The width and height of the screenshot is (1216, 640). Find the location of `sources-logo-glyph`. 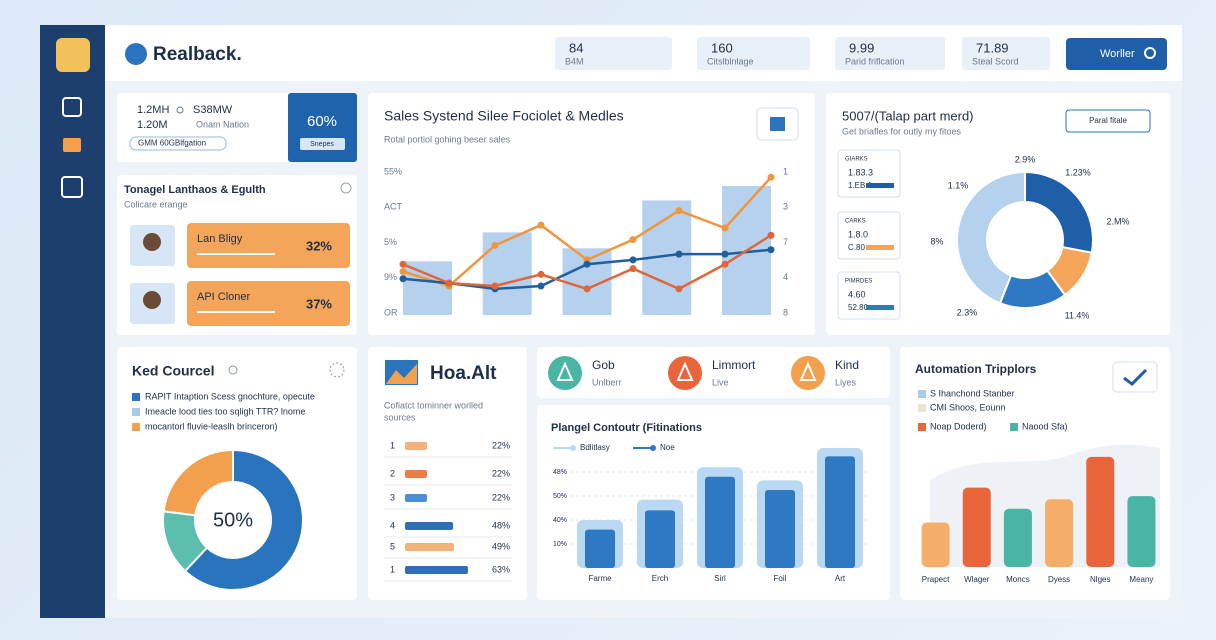

sources-logo-glyph is located at coordinates (401, 374).